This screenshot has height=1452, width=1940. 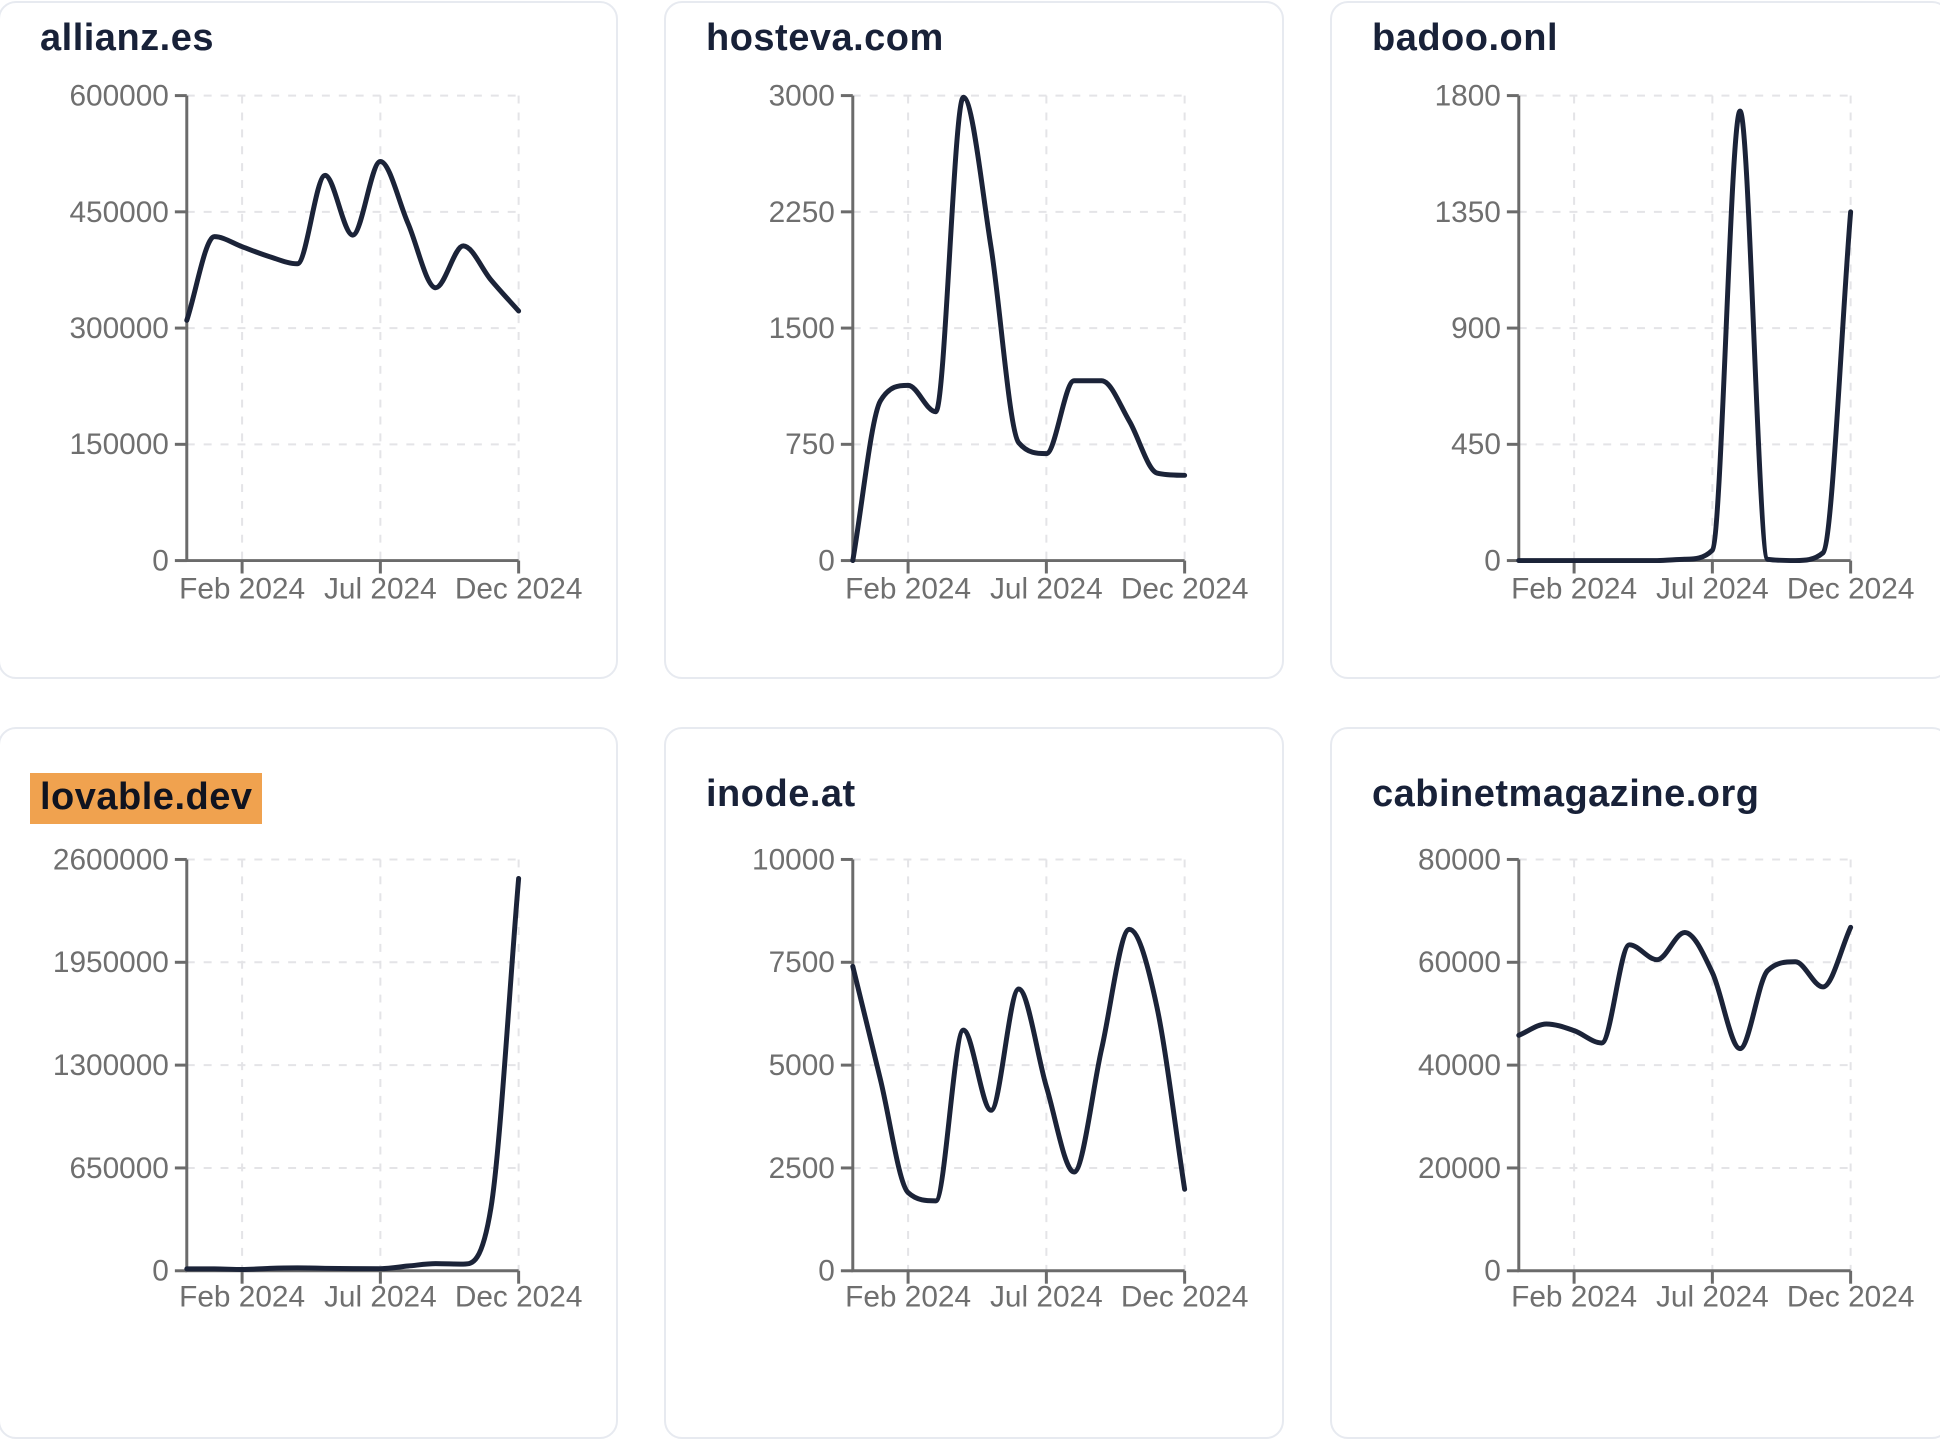 What do you see at coordinates (1468, 212) in the screenshot?
I see `y-tick-label: 1350` at bounding box center [1468, 212].